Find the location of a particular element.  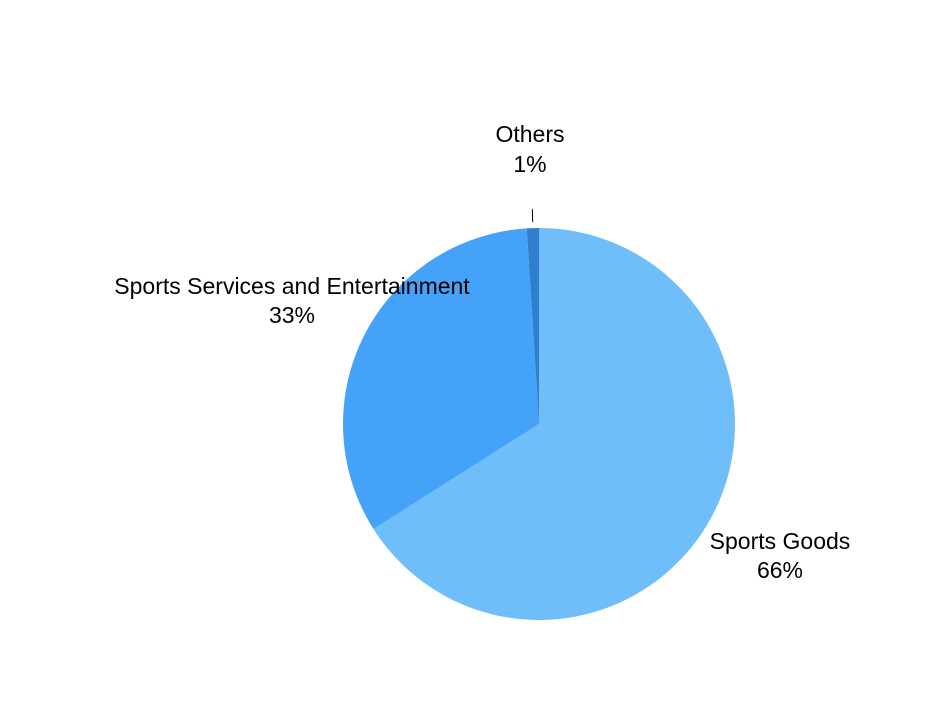

pie-slice-sports-services is located at coordinates (441, 379).